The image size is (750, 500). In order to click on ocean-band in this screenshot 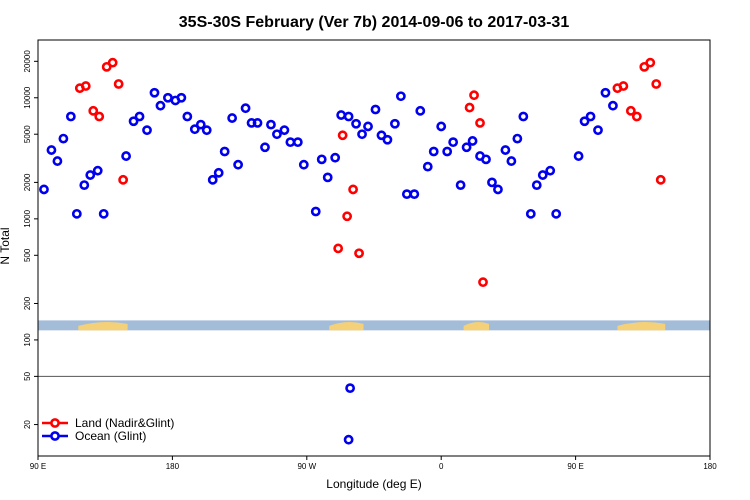, I will do `click(374, 325)`.